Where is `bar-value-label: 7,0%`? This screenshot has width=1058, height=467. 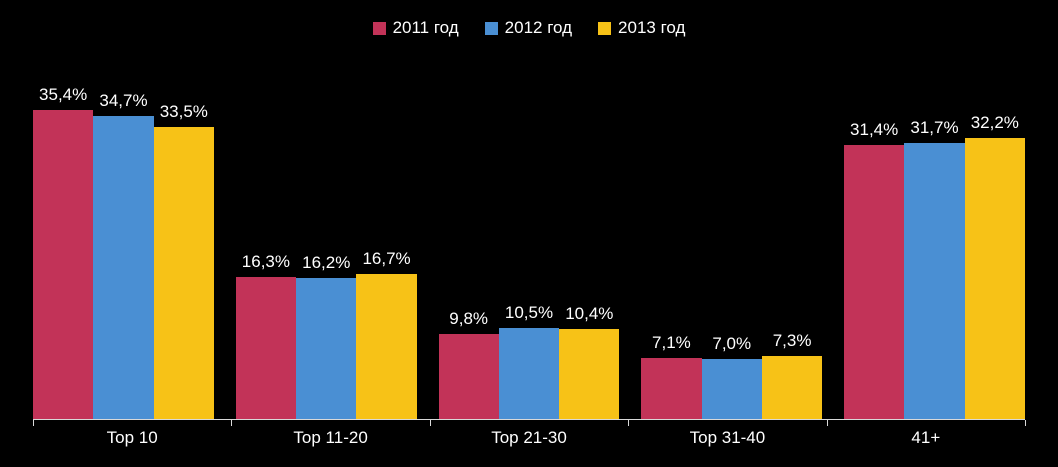
bar-value-label: 7,0% is located at coordinates (732, 343).